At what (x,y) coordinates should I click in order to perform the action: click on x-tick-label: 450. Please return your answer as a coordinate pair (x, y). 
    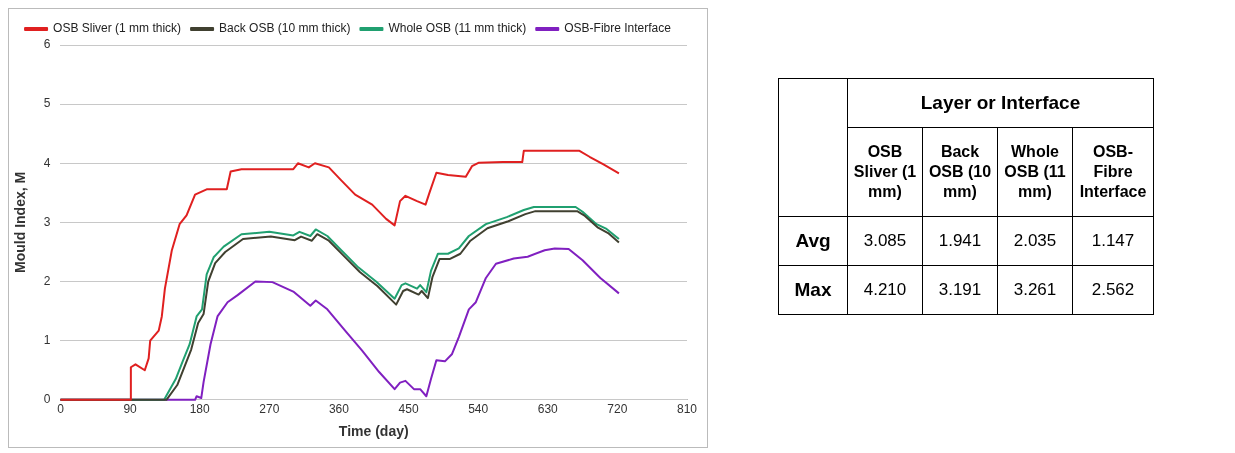
    Looking at the image, I should click on (408, 409).